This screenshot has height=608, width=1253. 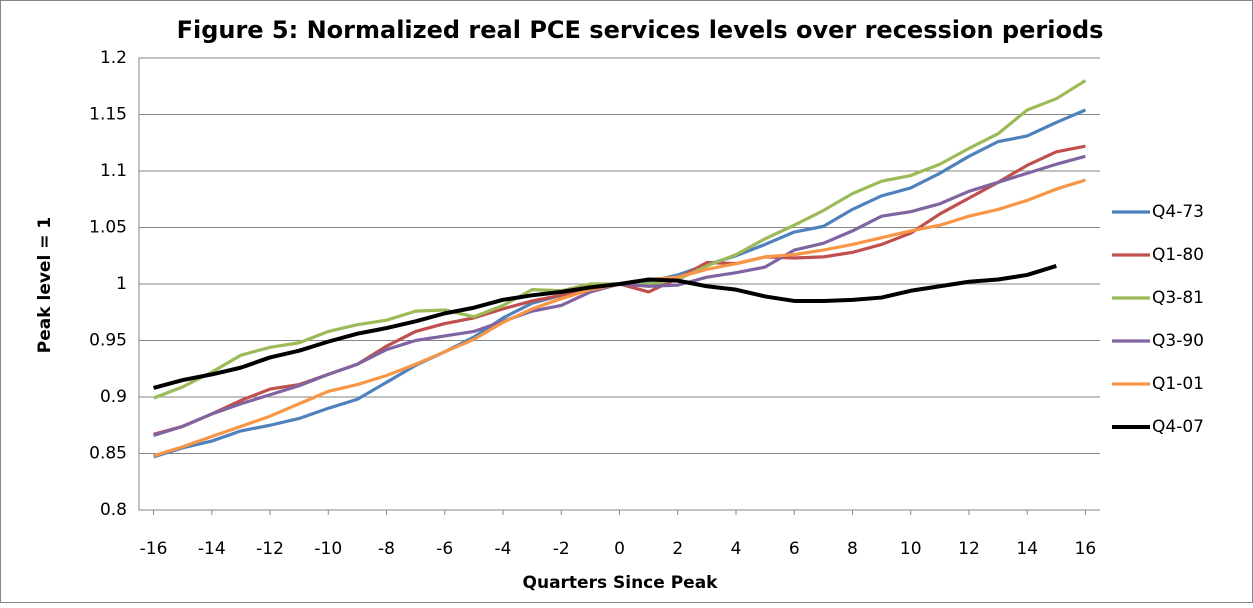 I want to click on x-tick-label: -16, so click(x=154, y=549).